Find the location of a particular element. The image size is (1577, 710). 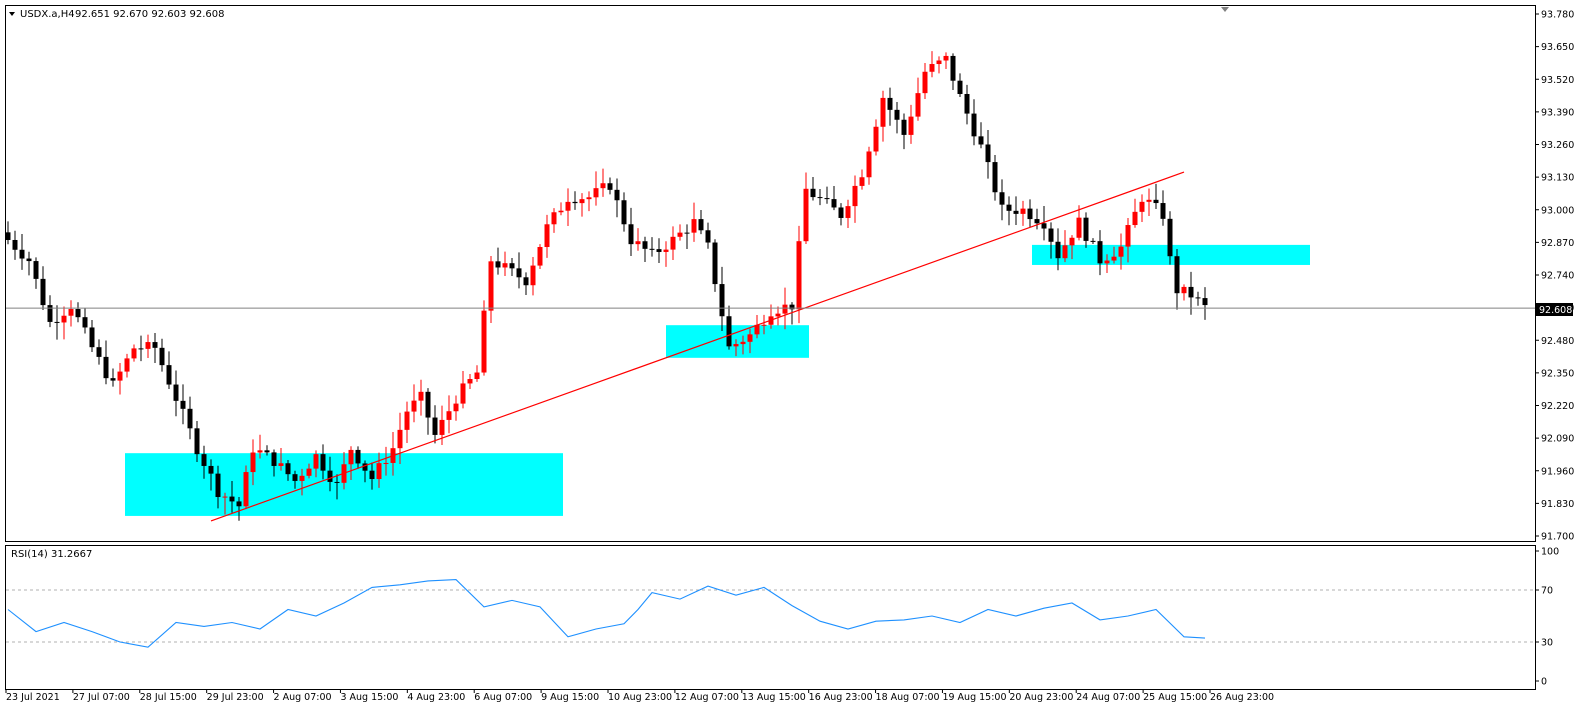

price-tick-label: 91.960 is located at coordinates (1557, 471).